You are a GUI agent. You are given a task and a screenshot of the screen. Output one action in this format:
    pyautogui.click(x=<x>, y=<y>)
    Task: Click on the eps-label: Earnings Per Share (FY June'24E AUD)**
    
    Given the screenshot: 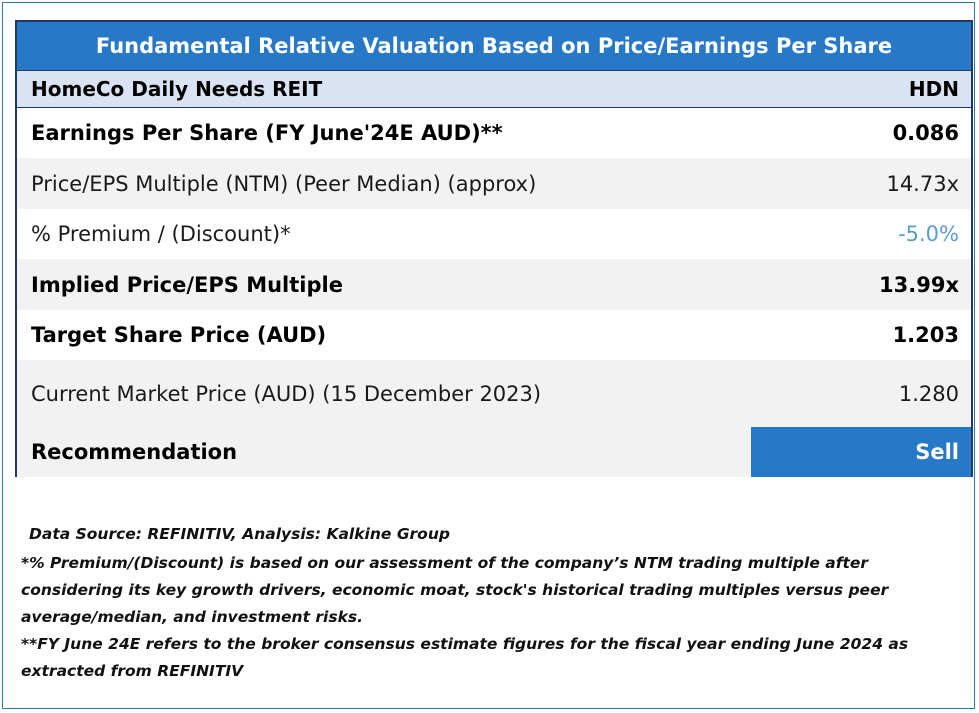 What is the action you would take?
    pyautogui.click(x=267, y=133)
    